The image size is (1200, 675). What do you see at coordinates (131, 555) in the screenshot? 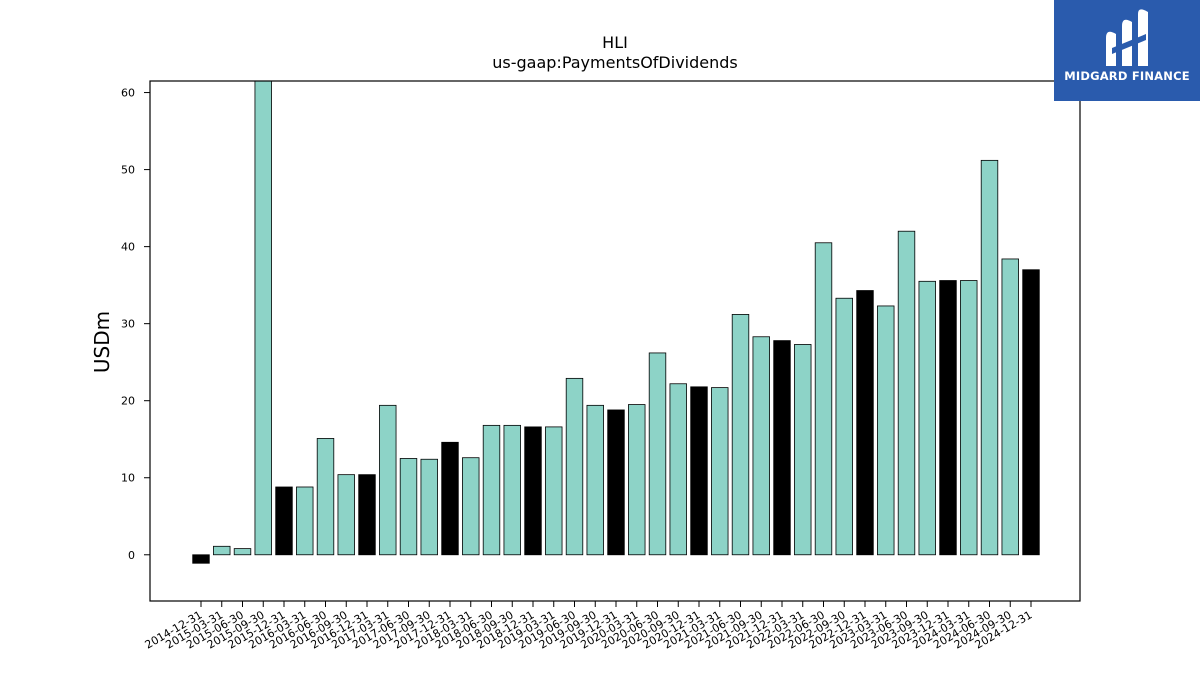
I see `y-tick-label: 0` at bounding box center [131, 555].